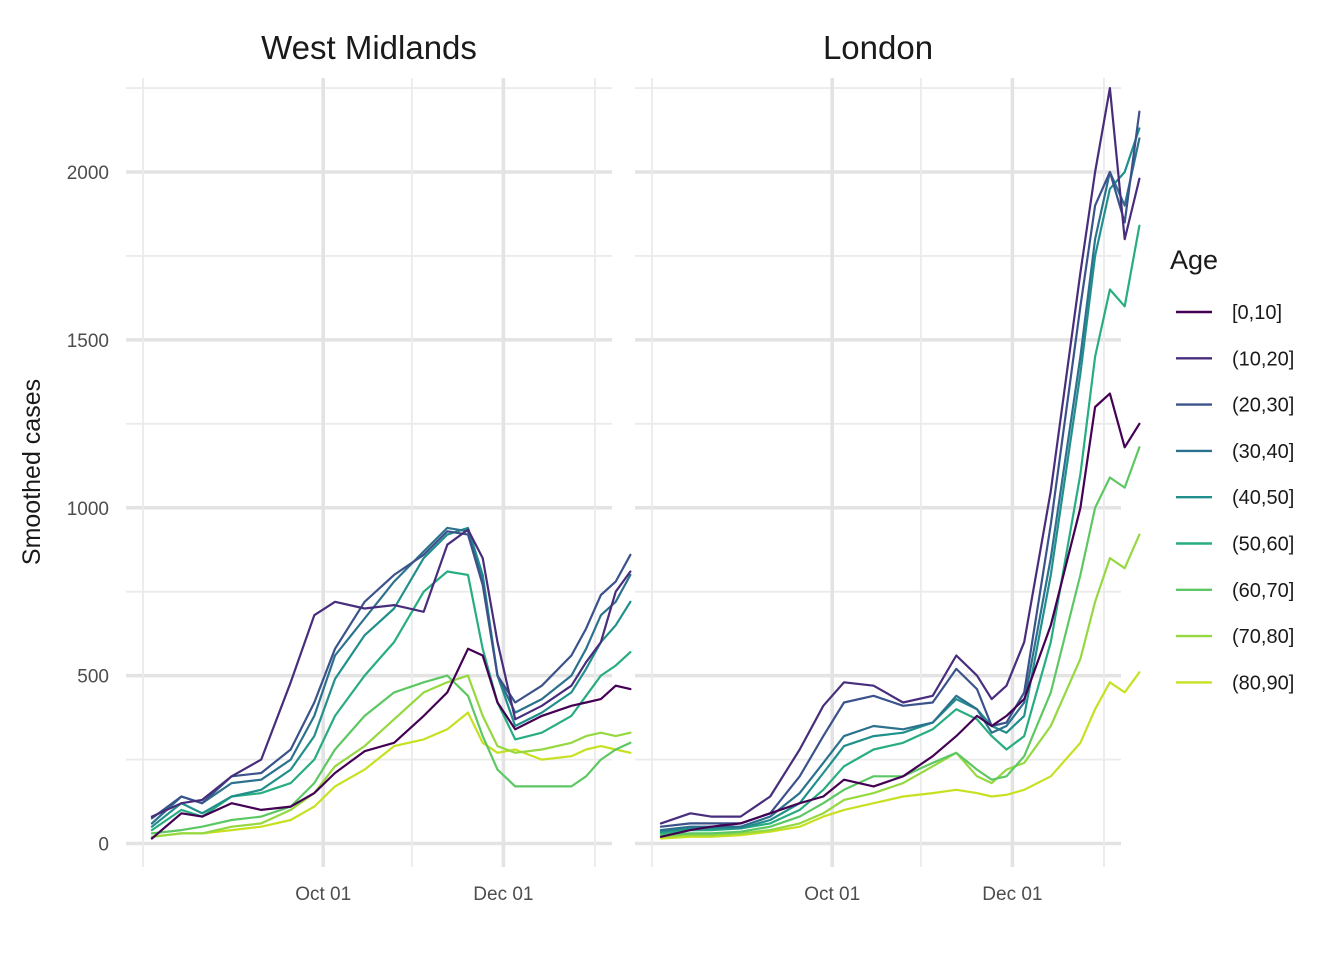 This screenshot has width=1344, height=960. I want to click on series-lines-west-midlands, so click(391, 683).